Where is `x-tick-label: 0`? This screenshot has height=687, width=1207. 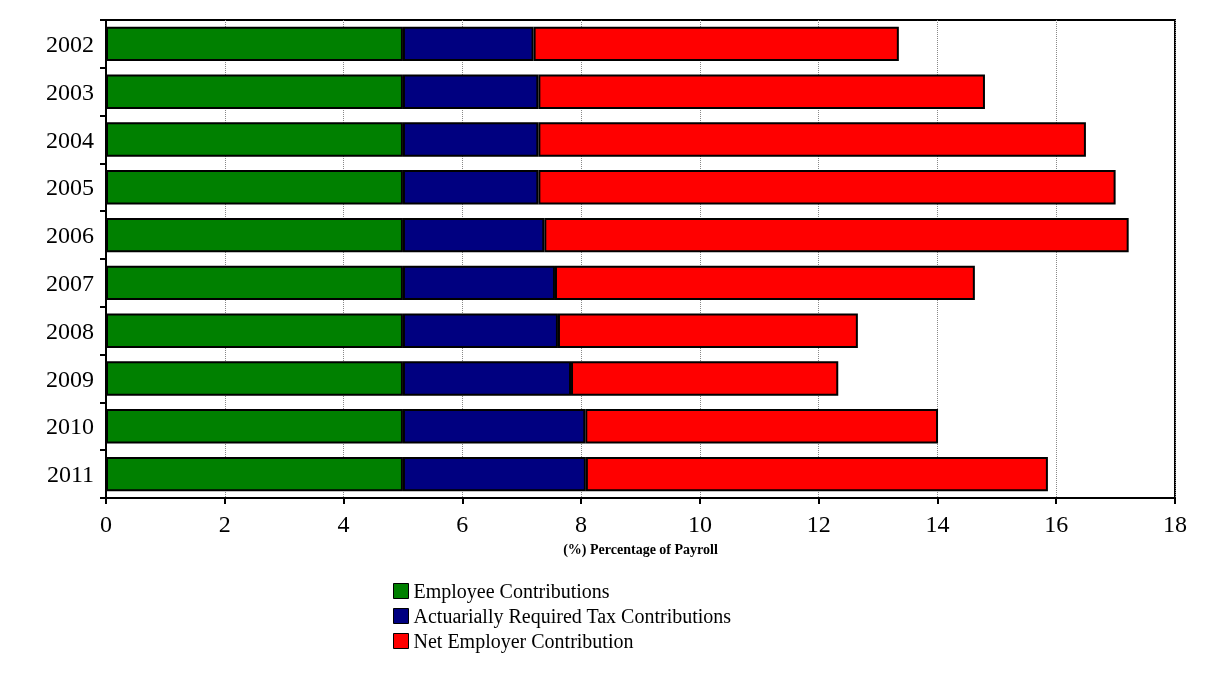 x-tick-label: 0 is located at coordinates (106, 524).